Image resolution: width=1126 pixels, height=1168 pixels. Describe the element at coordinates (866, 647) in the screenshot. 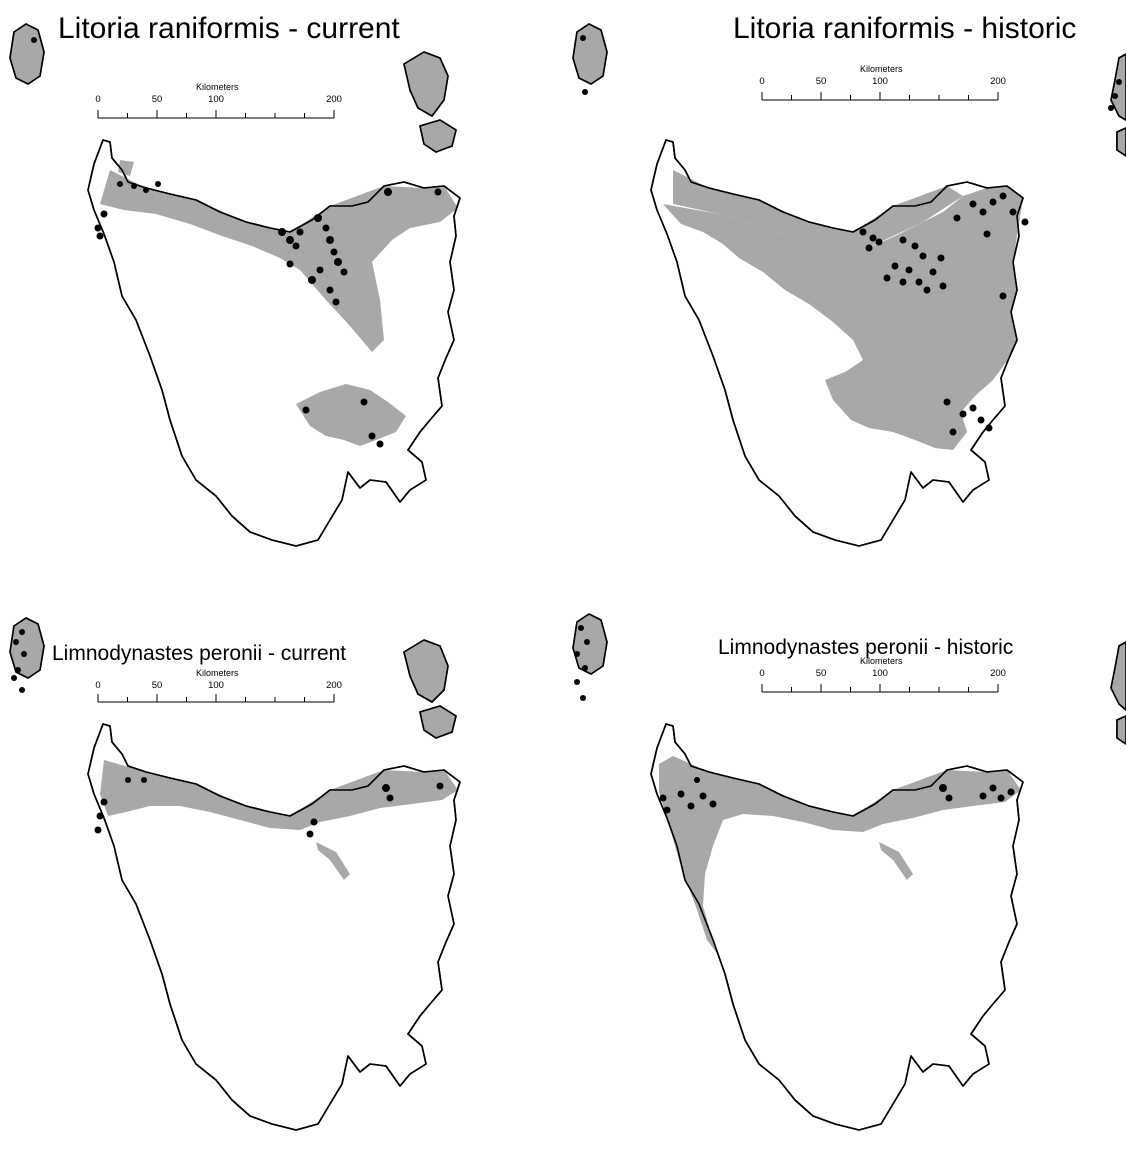

I see `map-title: Limnodynastes peronii - historic` at that location.